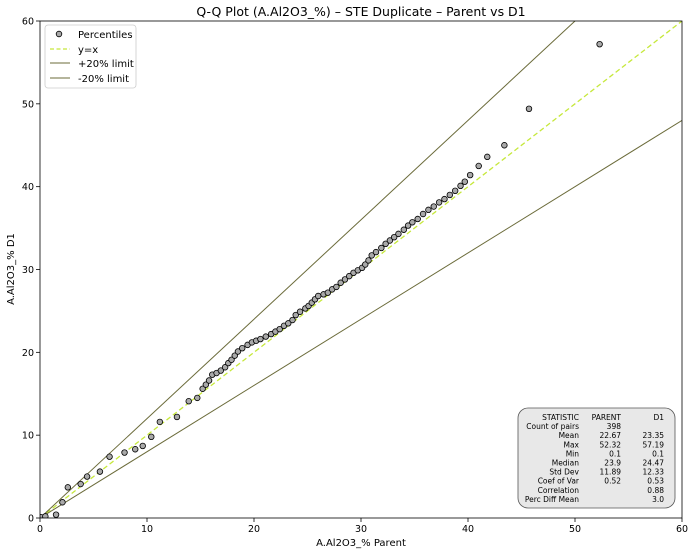 This screenshot has width=695, height=555. Describe the element at coordinates (40, 529) in the screenshot. I see `x-tick-label: 0` at that location.